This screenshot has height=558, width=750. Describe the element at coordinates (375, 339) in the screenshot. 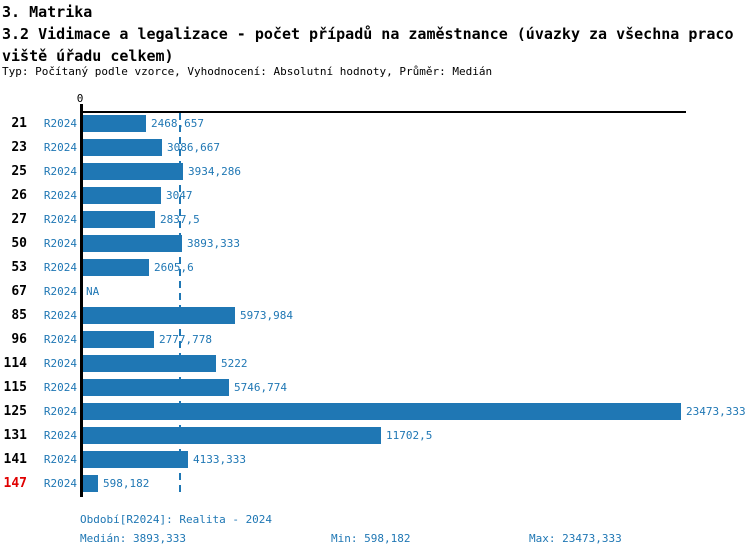

I see `chart-row: 96 R2024 2777,778` at that location.